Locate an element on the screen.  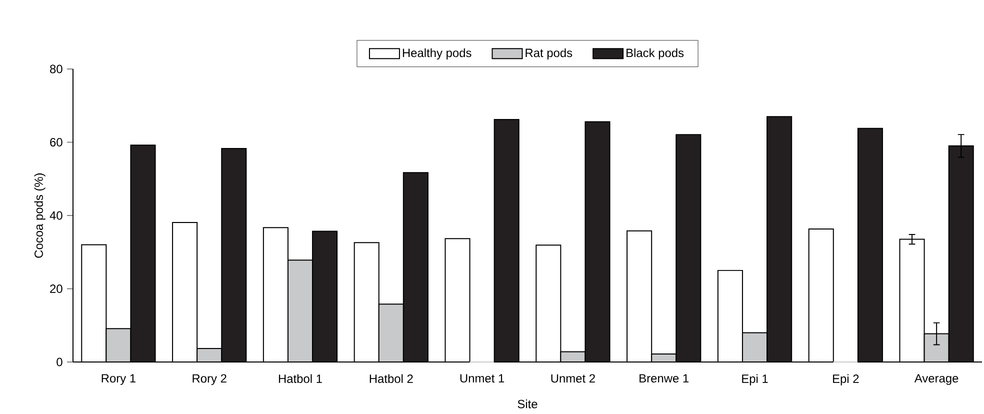
x-tick-label: Epi 2 is located at coordinates (846, 380).